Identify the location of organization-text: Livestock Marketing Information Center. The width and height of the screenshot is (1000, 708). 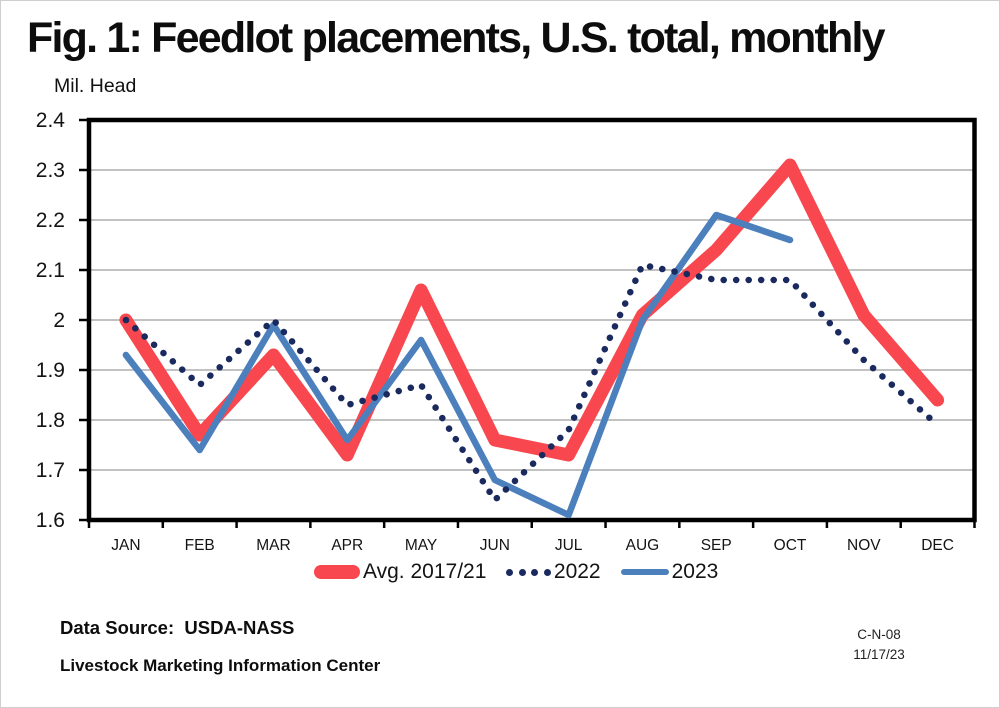
(220, 665).